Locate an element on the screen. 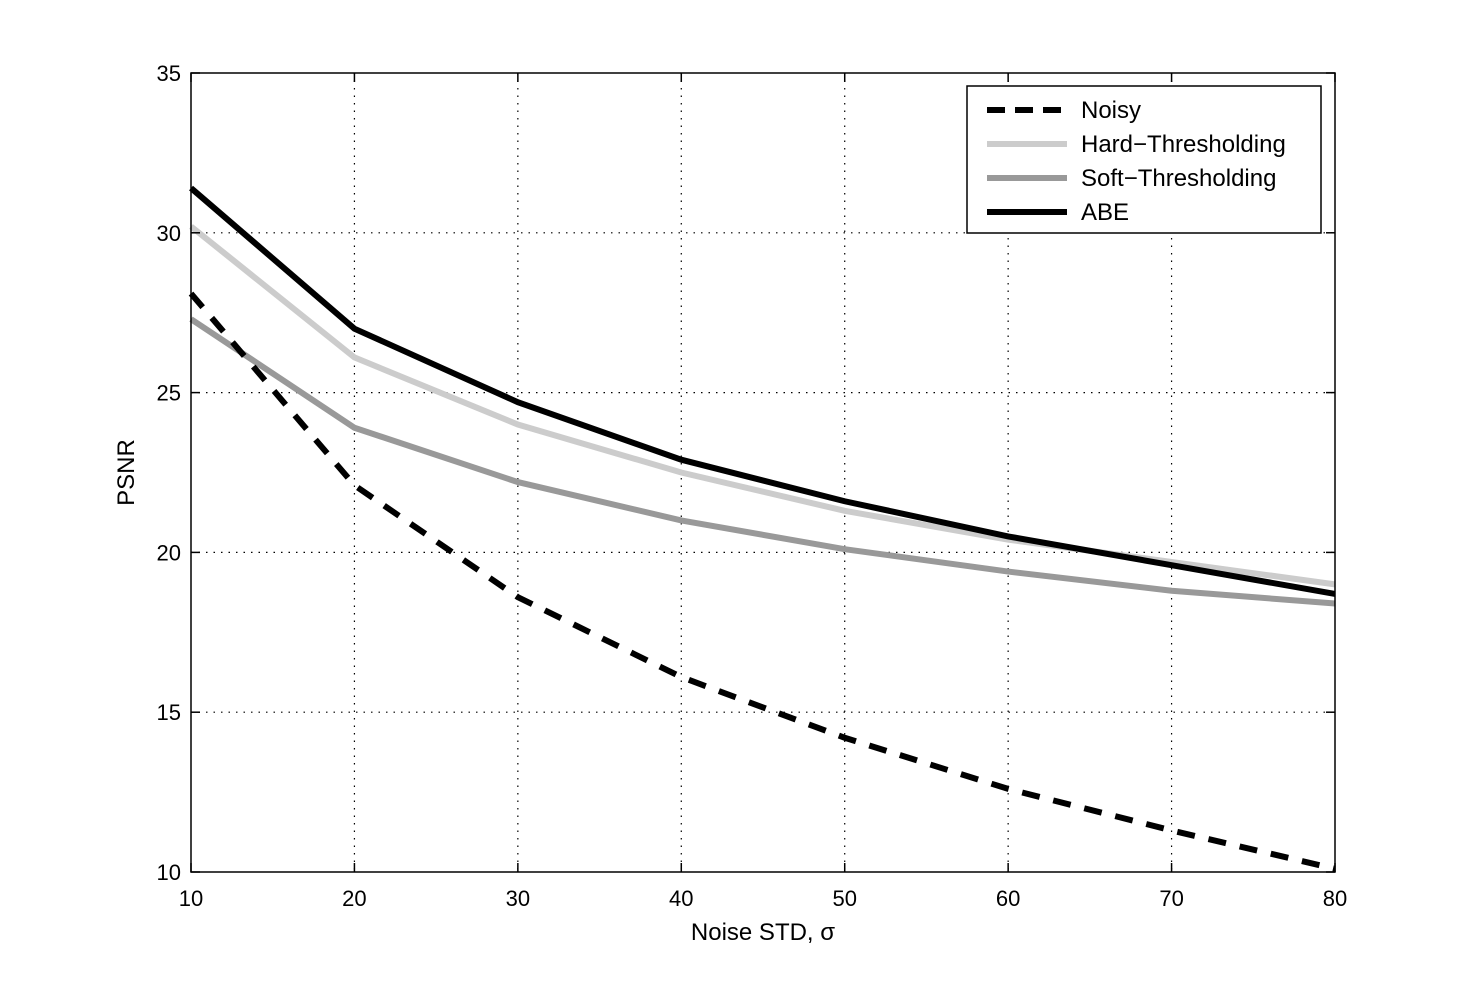  x-tick-label: 30 is located at coordinates (518, 898).